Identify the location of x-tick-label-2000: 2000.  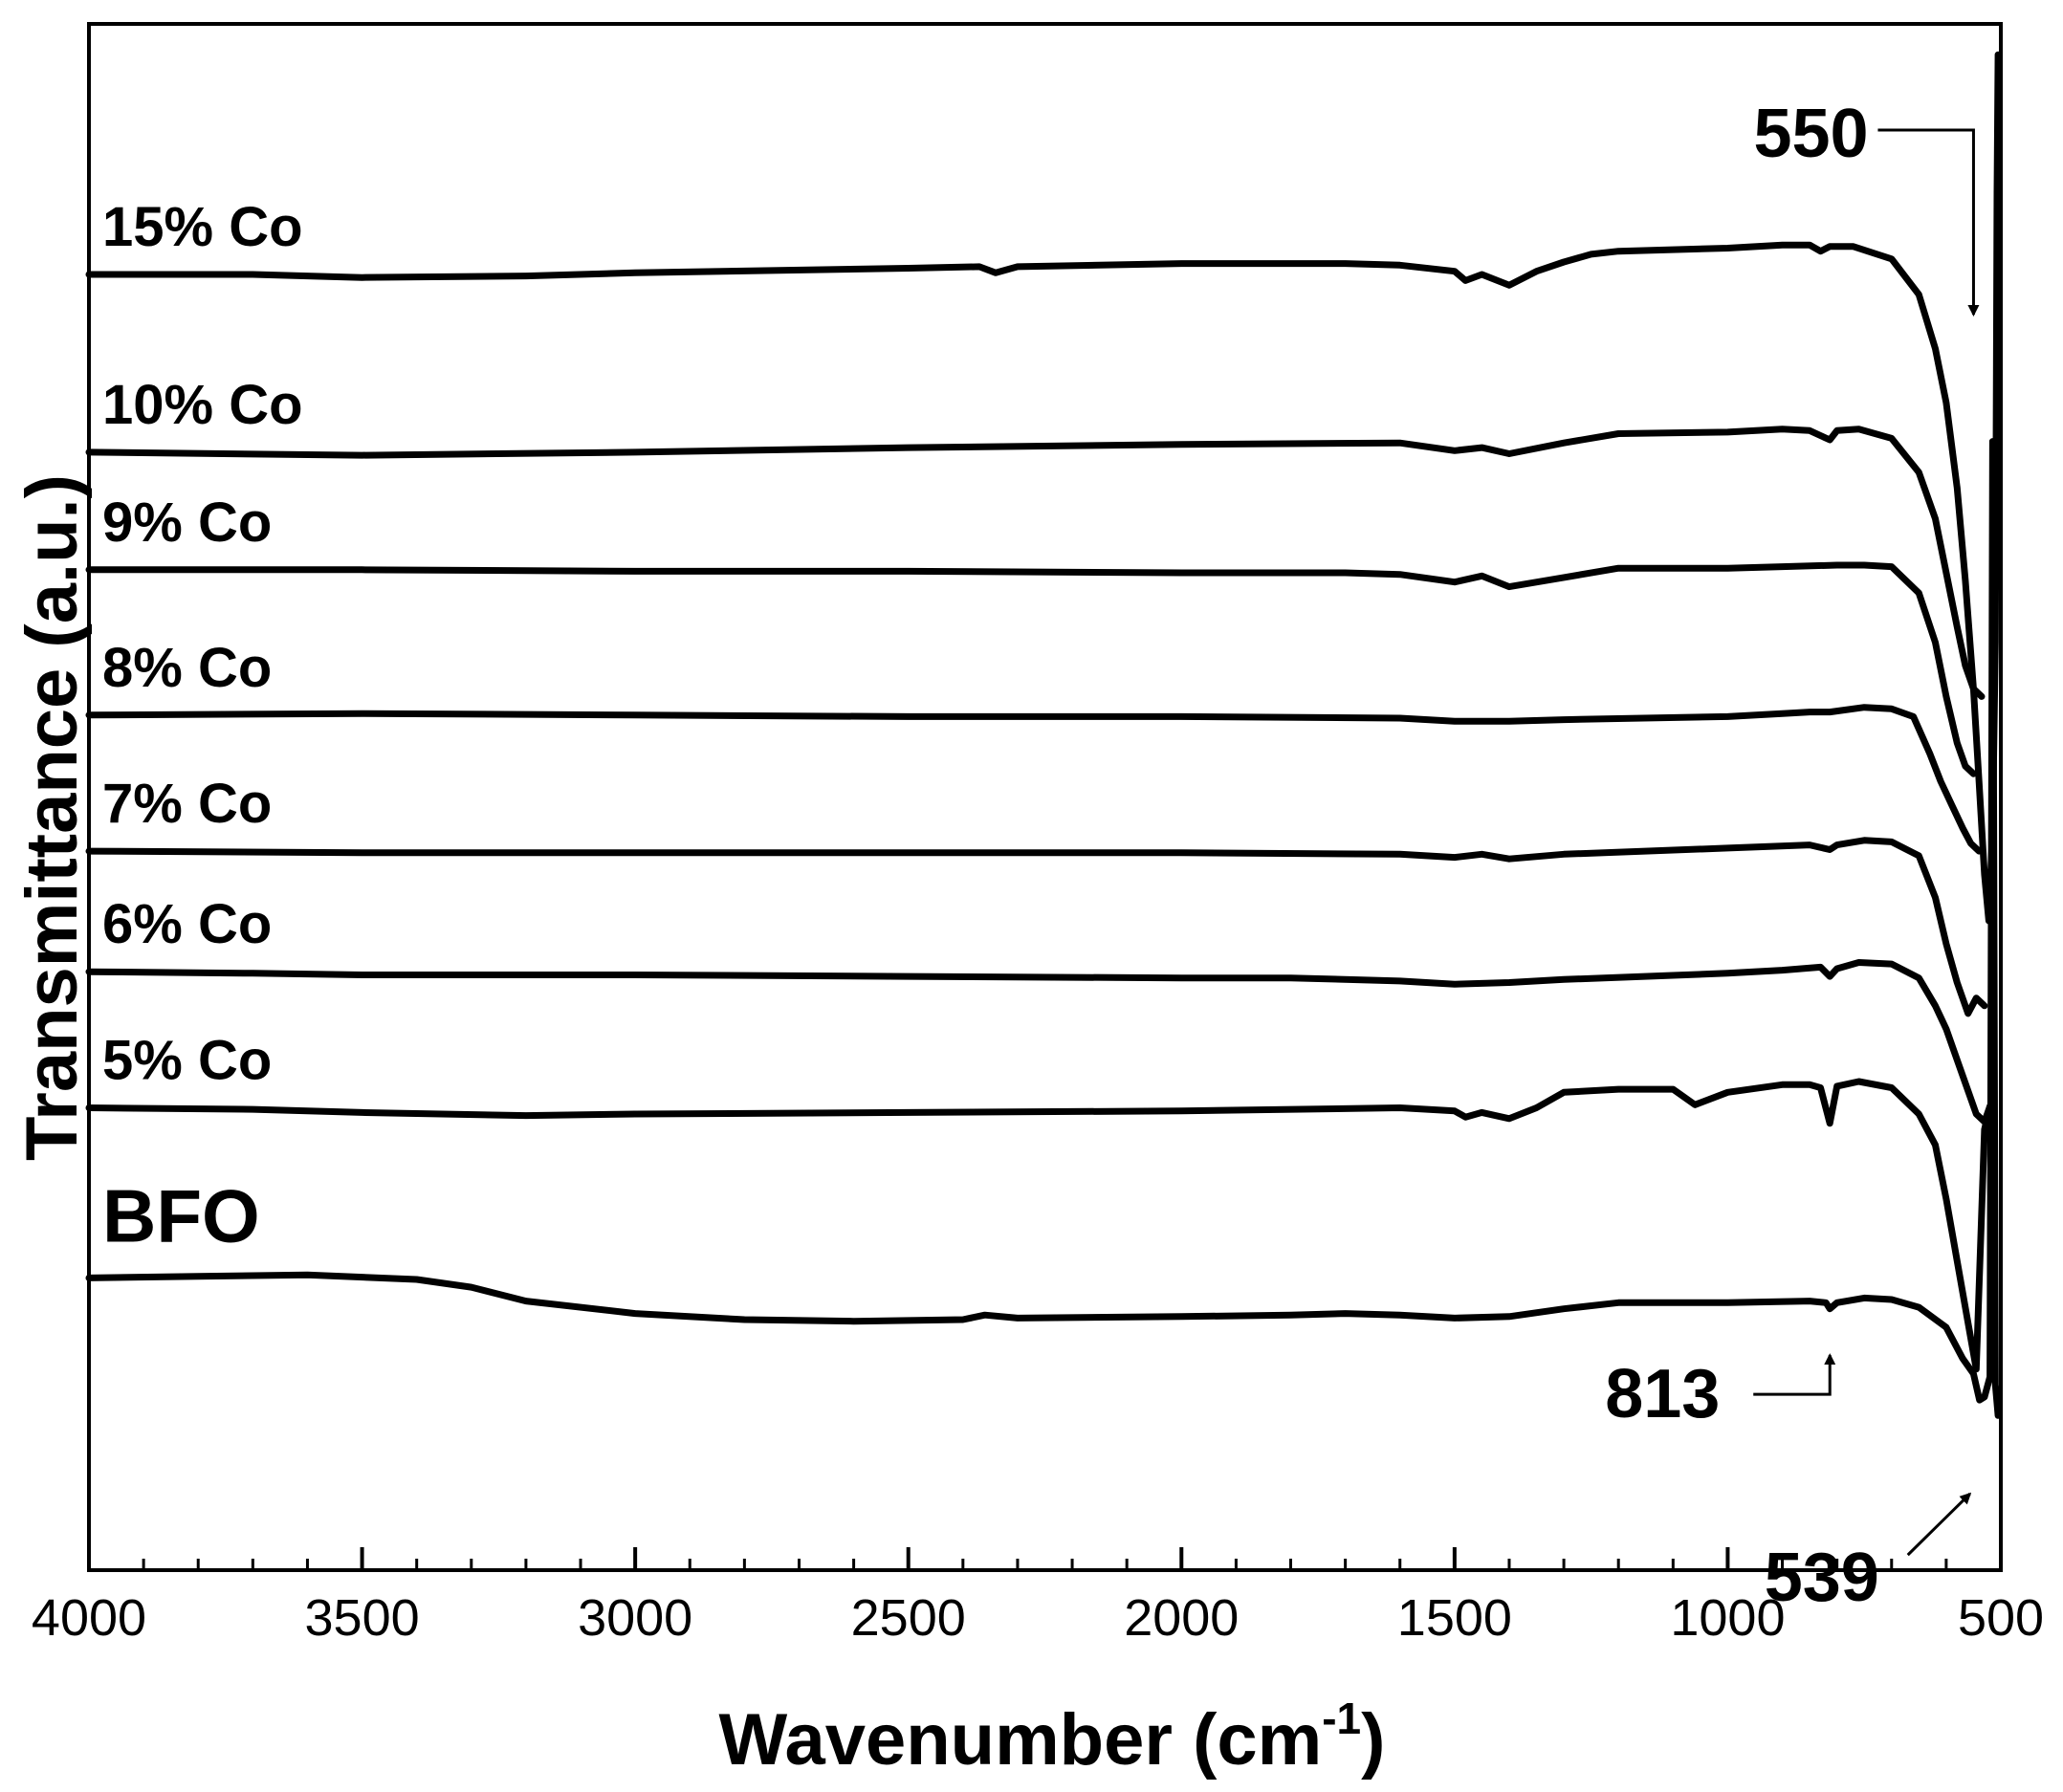
(1181, 1618).